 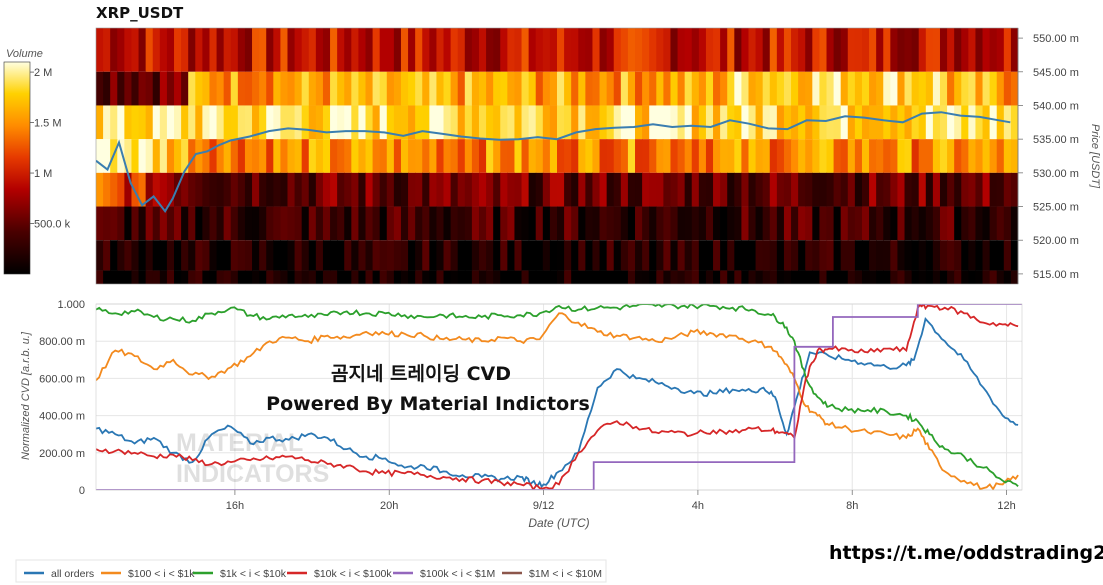 I want to click on colorbar-tick-label: 1 M, so click(x=43, y=174).